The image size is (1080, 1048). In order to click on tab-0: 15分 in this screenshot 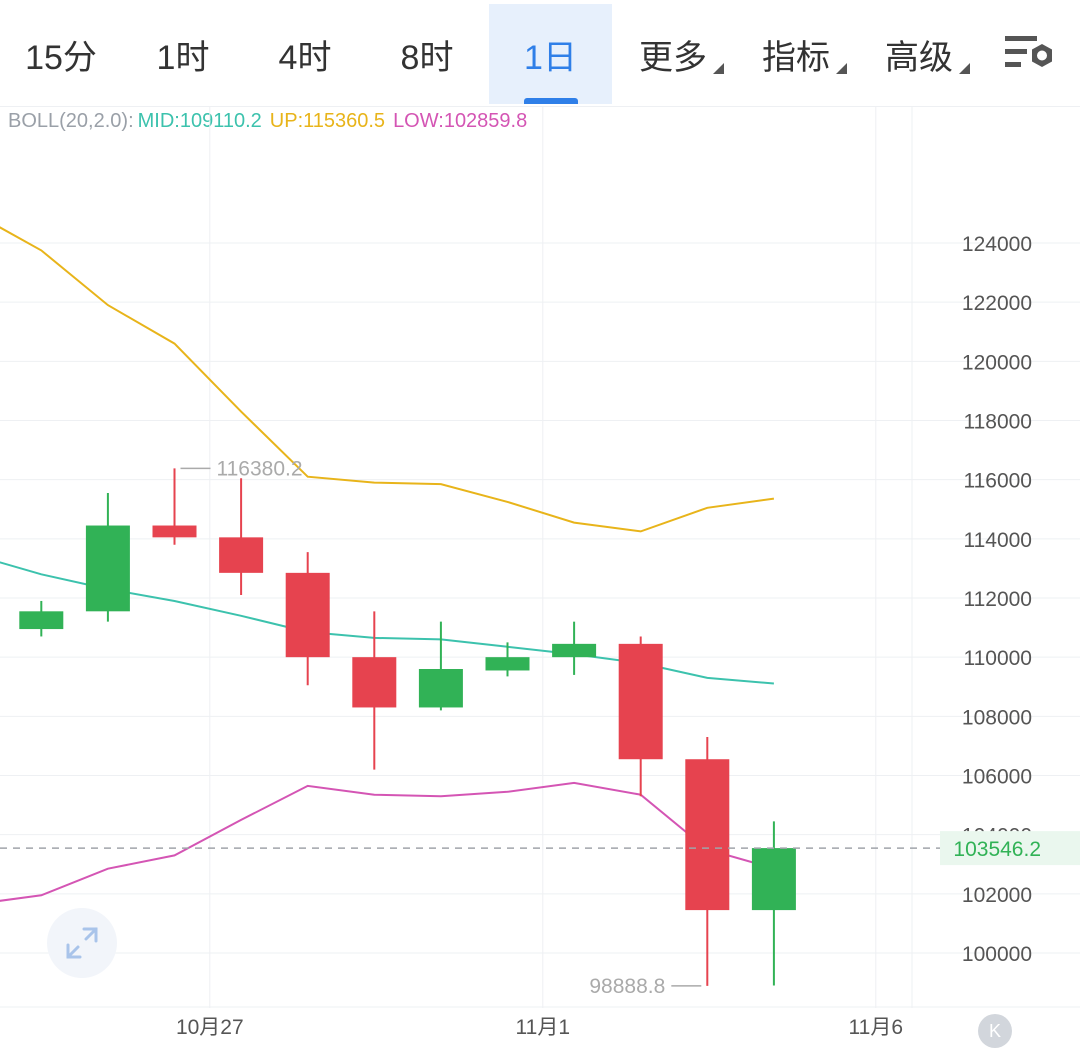, I will do `click(61, 54)`.